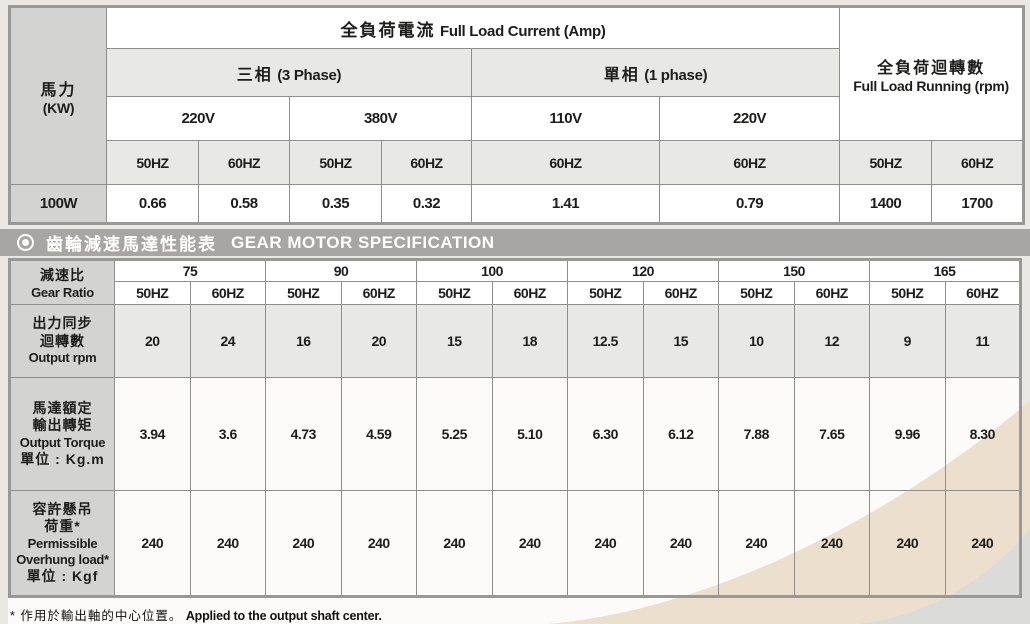  What do you see at coordinates (380, 118) in the screenshot?
I see `voltage-380v: 380V` at bounding box center [380, 118].